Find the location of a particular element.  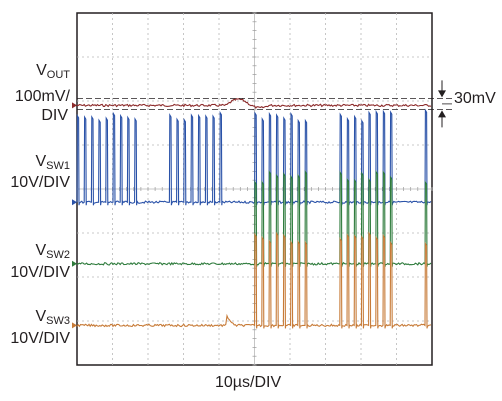

vsw3-scale: 10V/DIV is located at coordinates (40, 338).